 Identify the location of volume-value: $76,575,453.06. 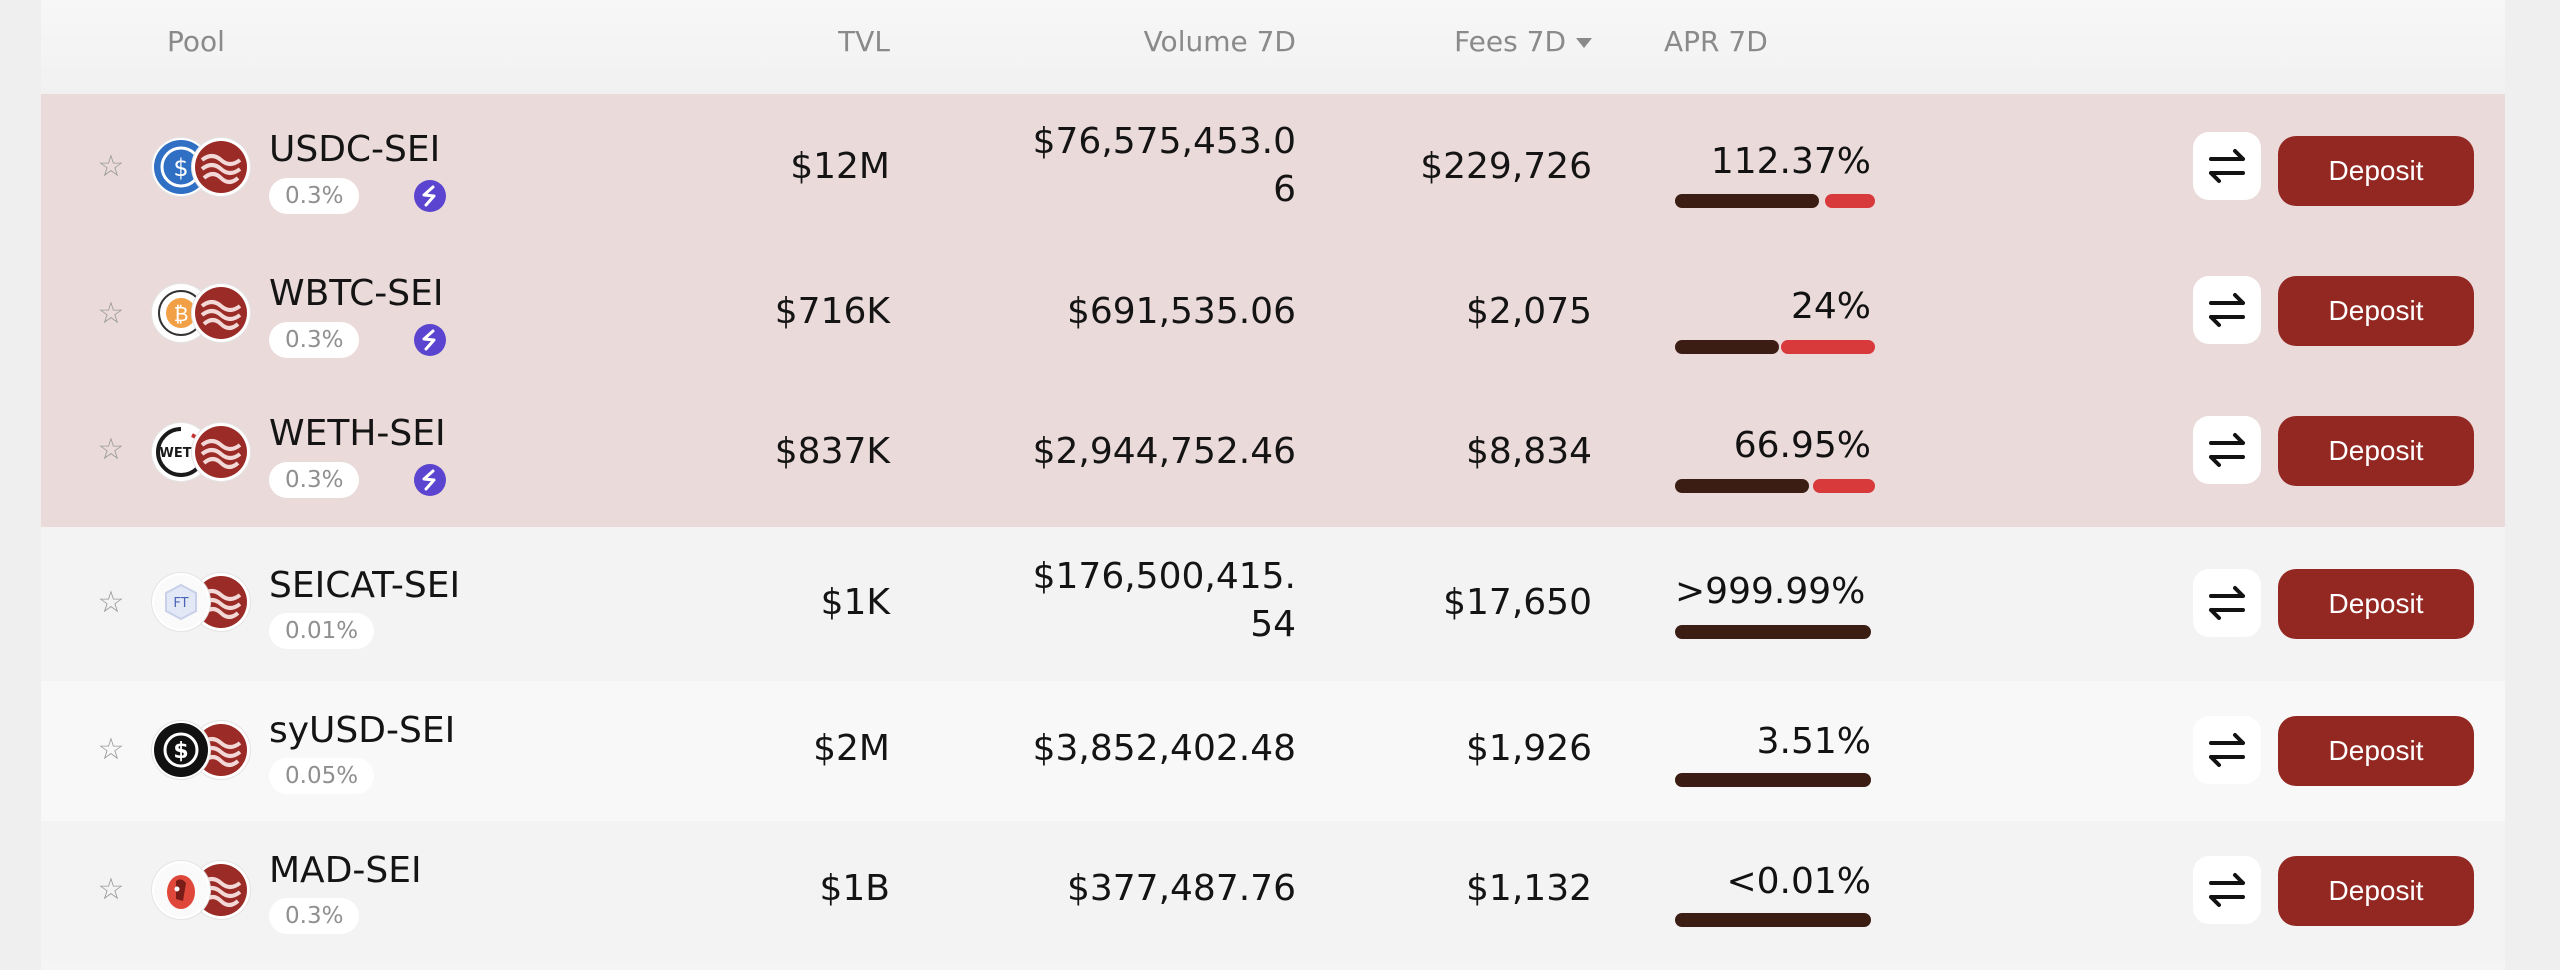
(1164, 165).